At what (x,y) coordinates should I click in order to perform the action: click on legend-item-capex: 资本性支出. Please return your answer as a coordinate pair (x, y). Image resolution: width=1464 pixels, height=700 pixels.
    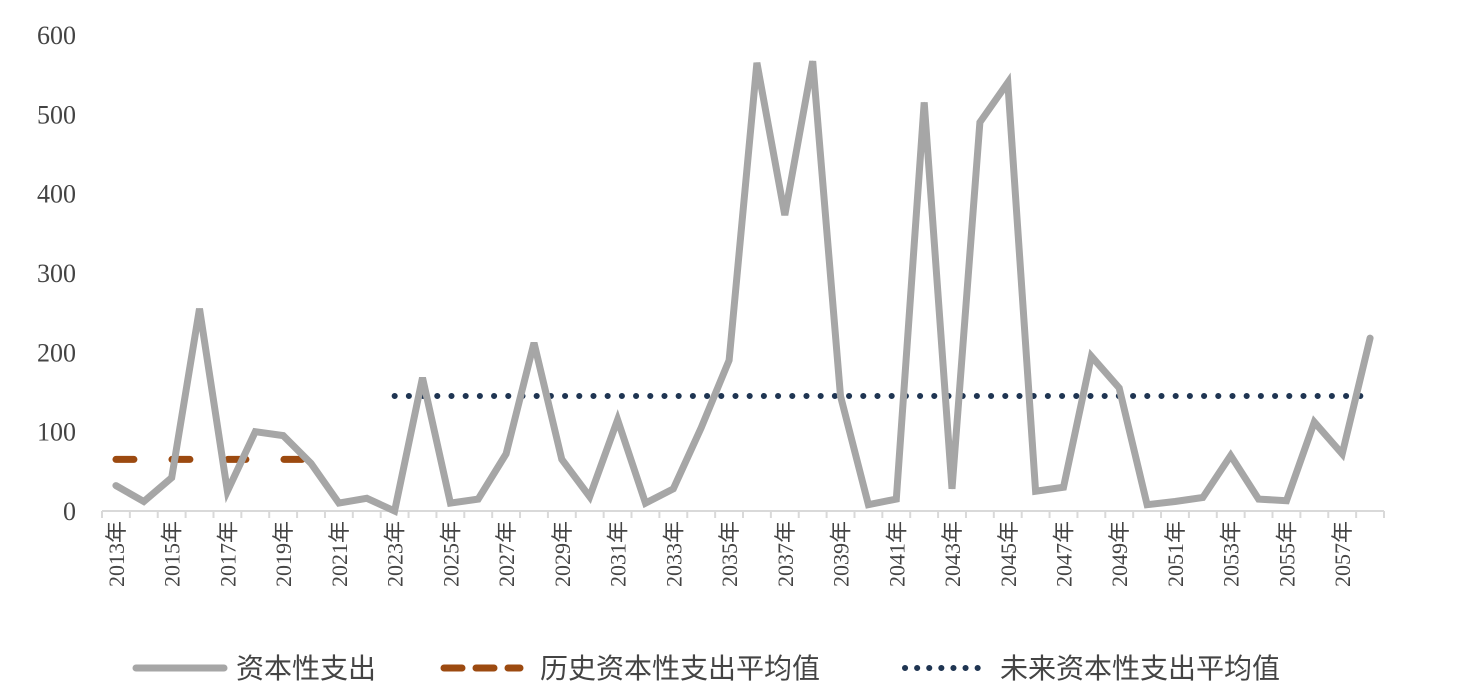
    Looking at the image, I should click on (254, 668).